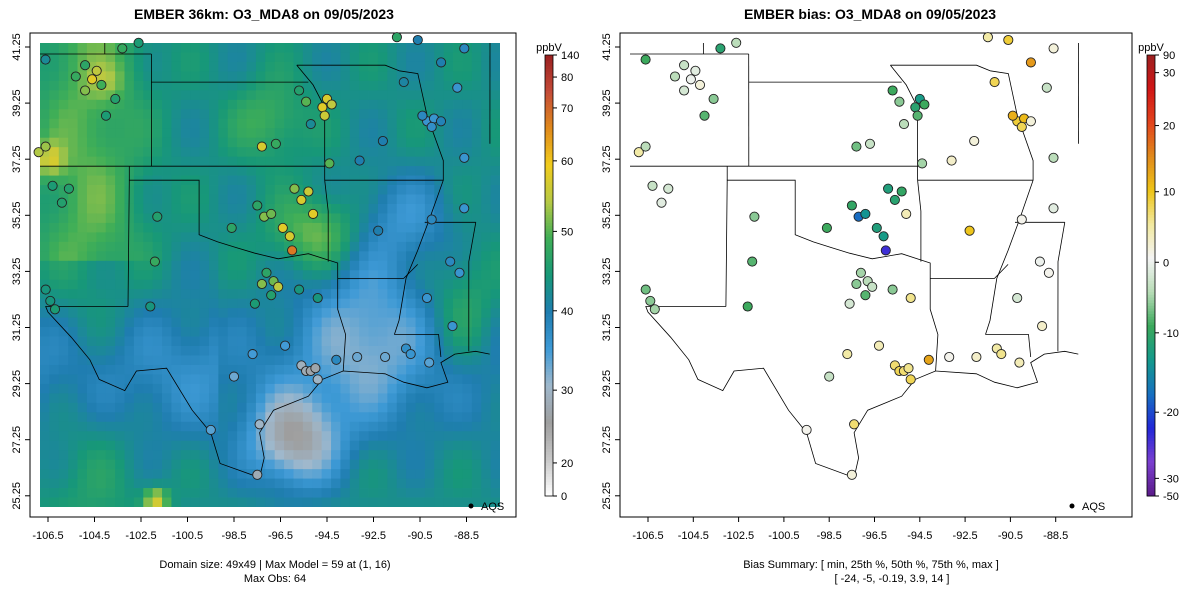  I want to click on state-boundary, so click(196, 329).